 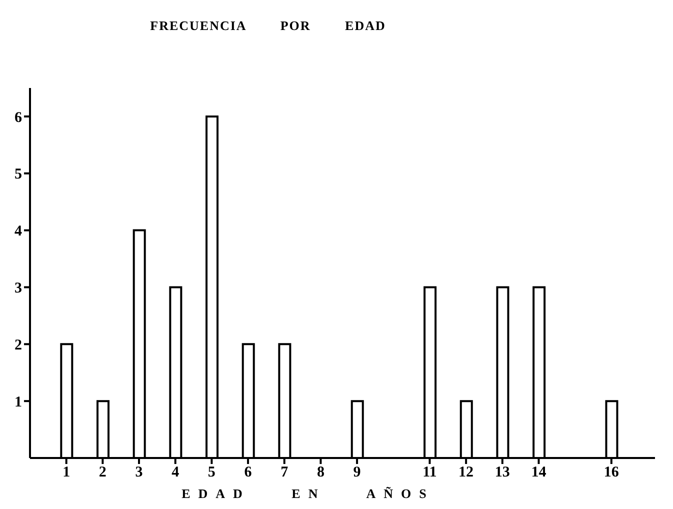 What do you see at coordinates (320, 472) in the screenshot?
I see `x-tick-label: 8` at bounding box center [320, 472].